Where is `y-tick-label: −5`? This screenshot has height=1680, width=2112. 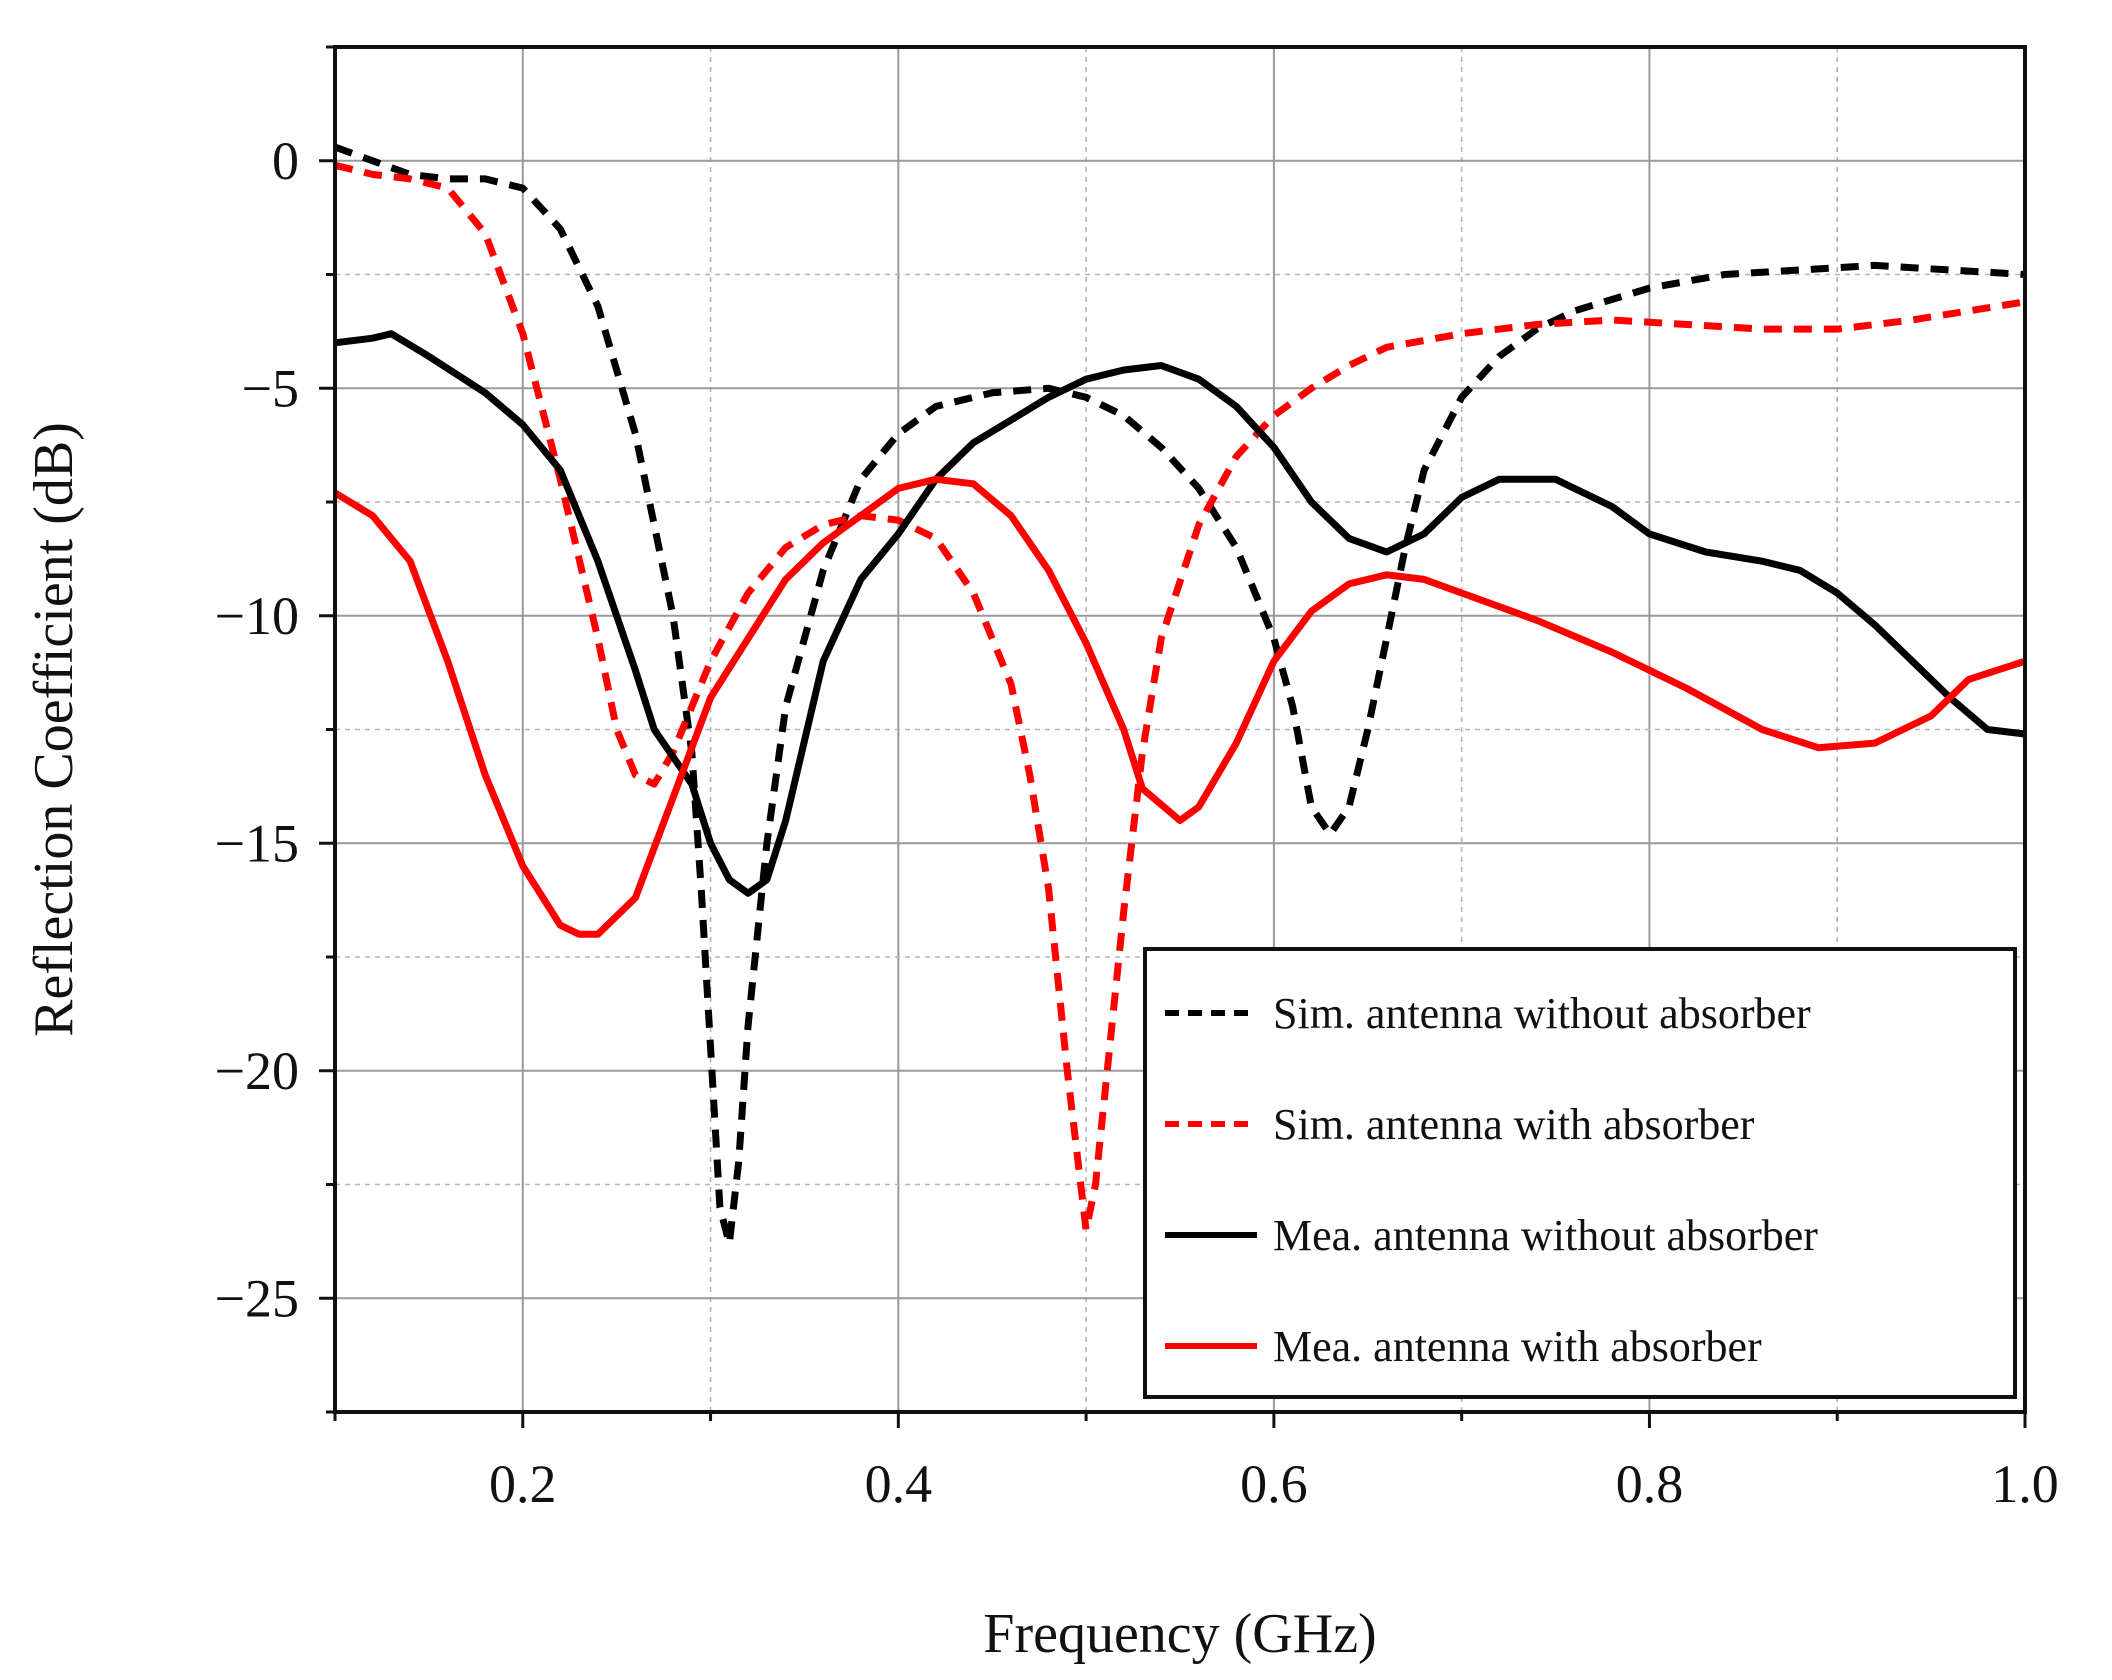 y-tick-label: −5 is located at coordinates (270, 388).